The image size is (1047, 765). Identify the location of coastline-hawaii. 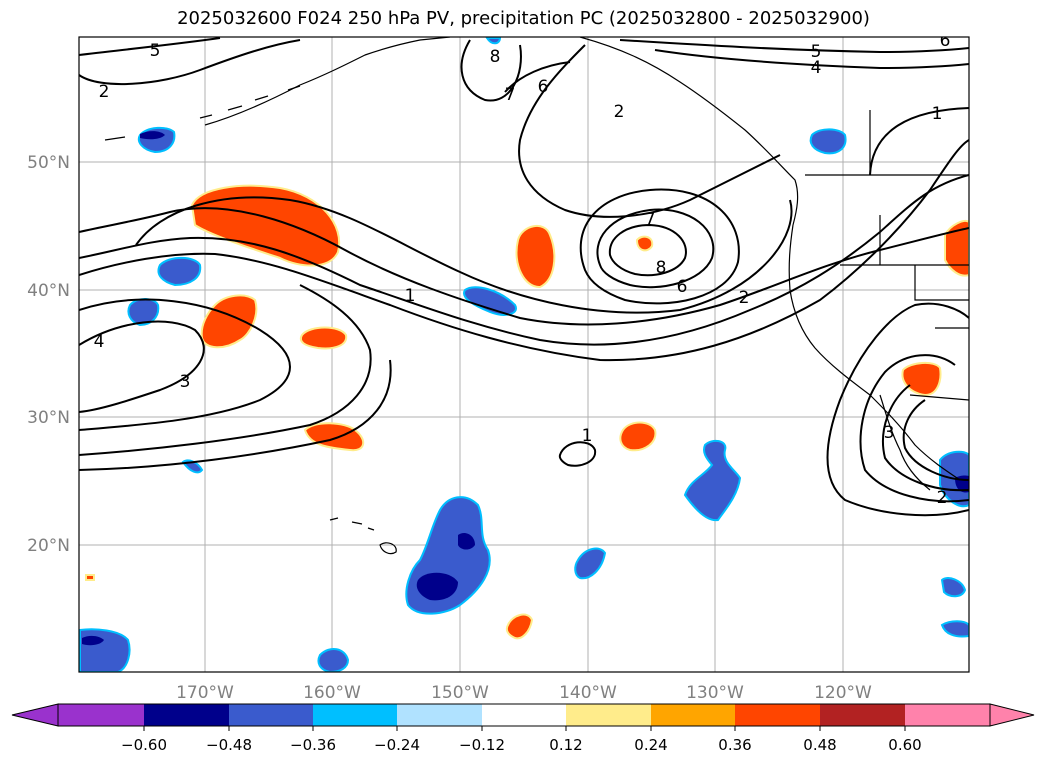
(363, 536).